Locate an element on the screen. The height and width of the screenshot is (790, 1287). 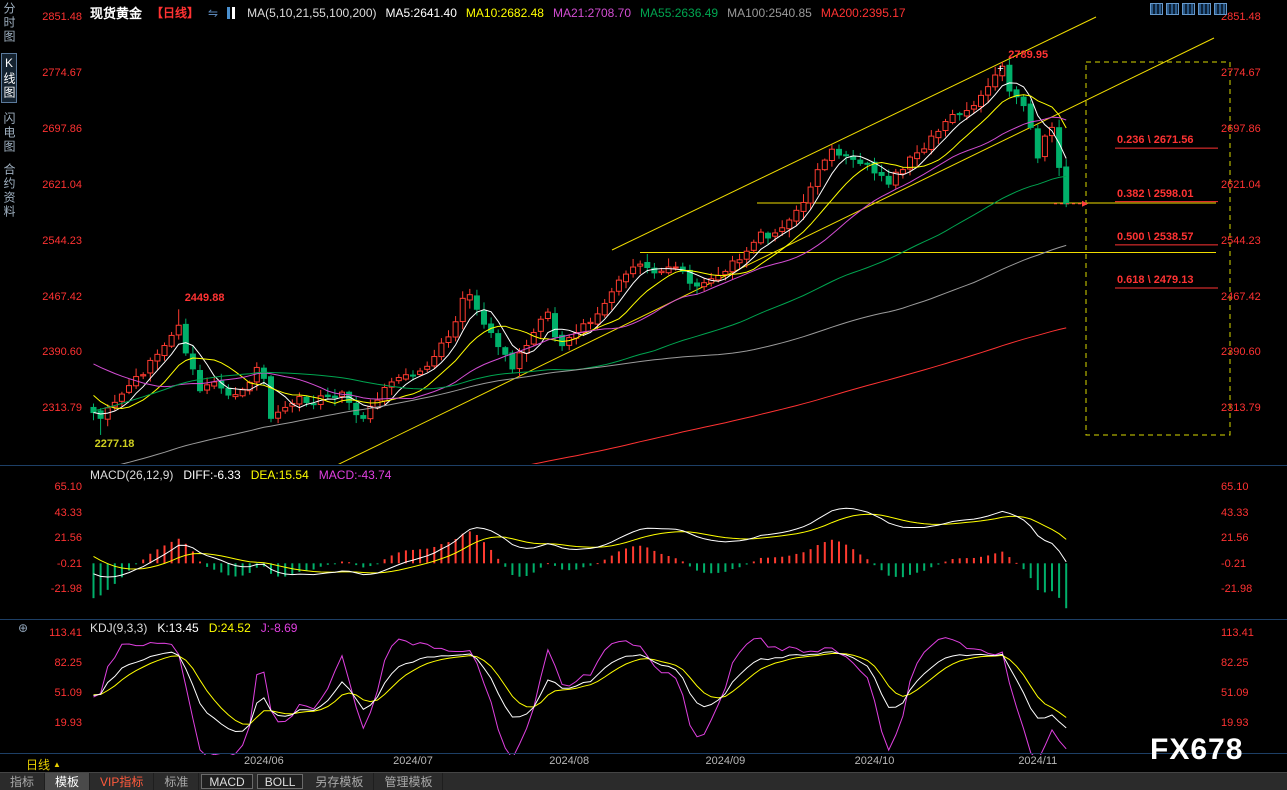
kdj-axis-label-right: 82.25 is located at coordinates (1235, 663).